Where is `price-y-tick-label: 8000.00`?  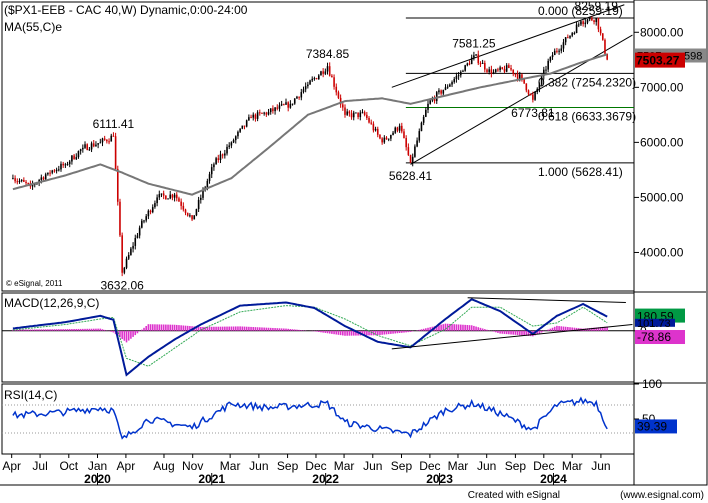
price-y-tick-label: 8000.00 is located at coordinates (662, 32).